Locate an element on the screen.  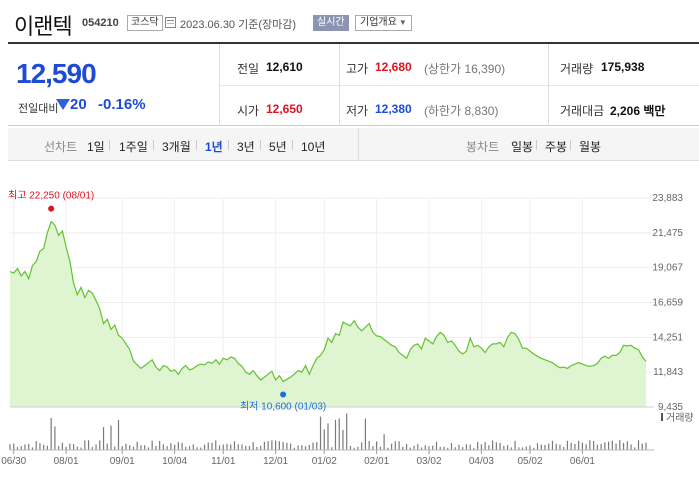
change-value: 20 is located at coordinates (78, 104).